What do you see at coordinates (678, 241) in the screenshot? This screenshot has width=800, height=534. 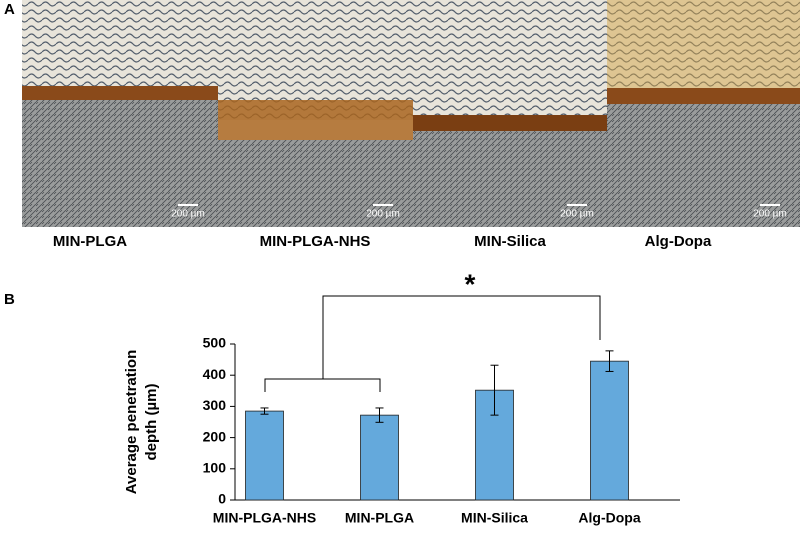 I see `image-caption: Alg-Dopa` at bounding box center [678, 241].